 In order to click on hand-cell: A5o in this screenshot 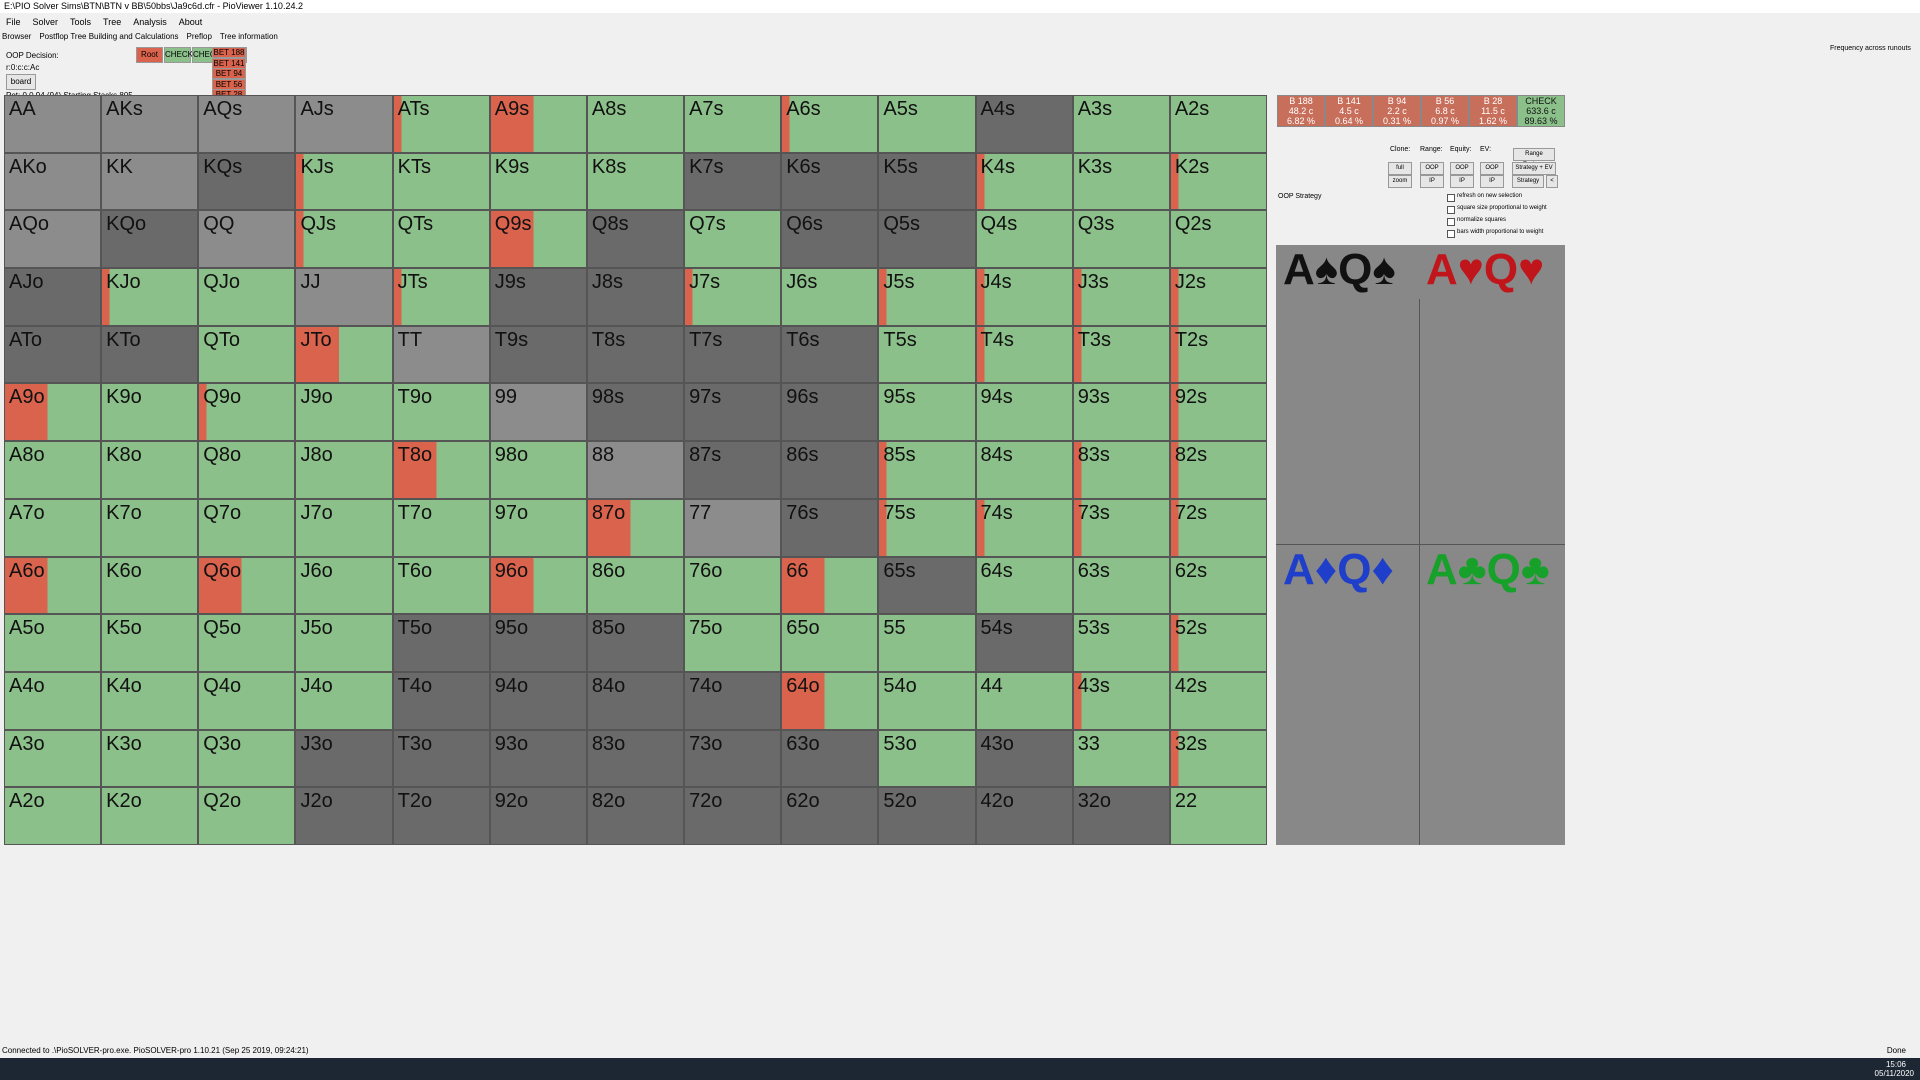, I will do `click(53, 643)`.